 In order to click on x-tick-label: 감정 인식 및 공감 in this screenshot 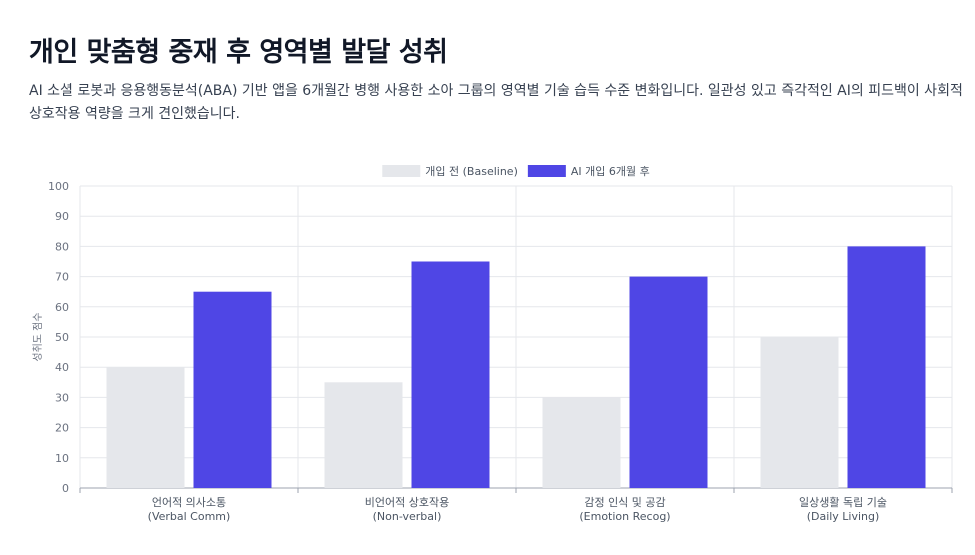, I will do `click(624, 502)`.